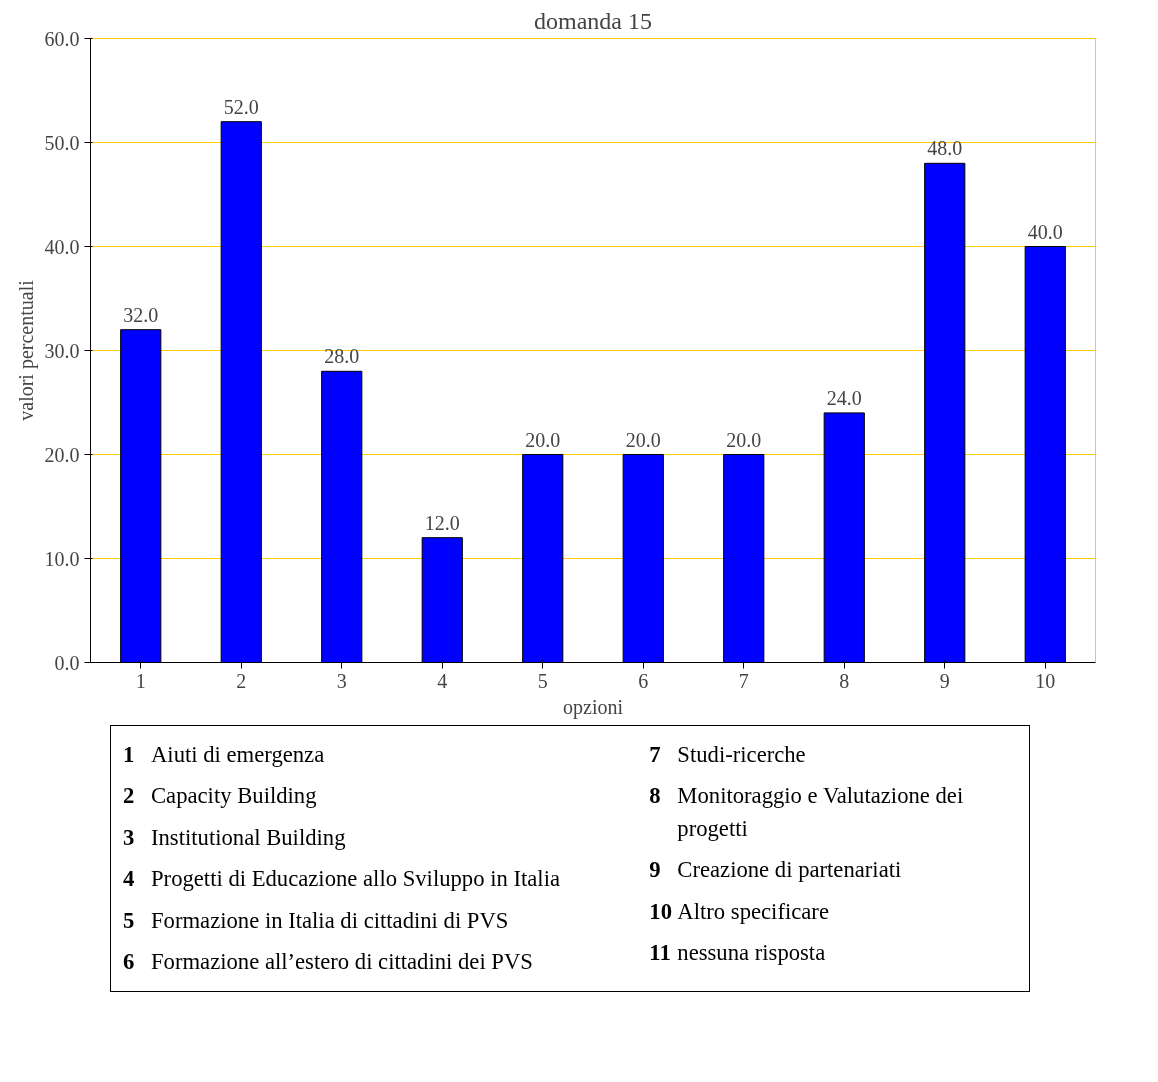 Image resolution: width=1158 pixels, height=1082 pixels. What do you see at coordinates (62, 558) in the screenshot?
I see `y-tick-label: 10.0` at bounding box center [62, 558].